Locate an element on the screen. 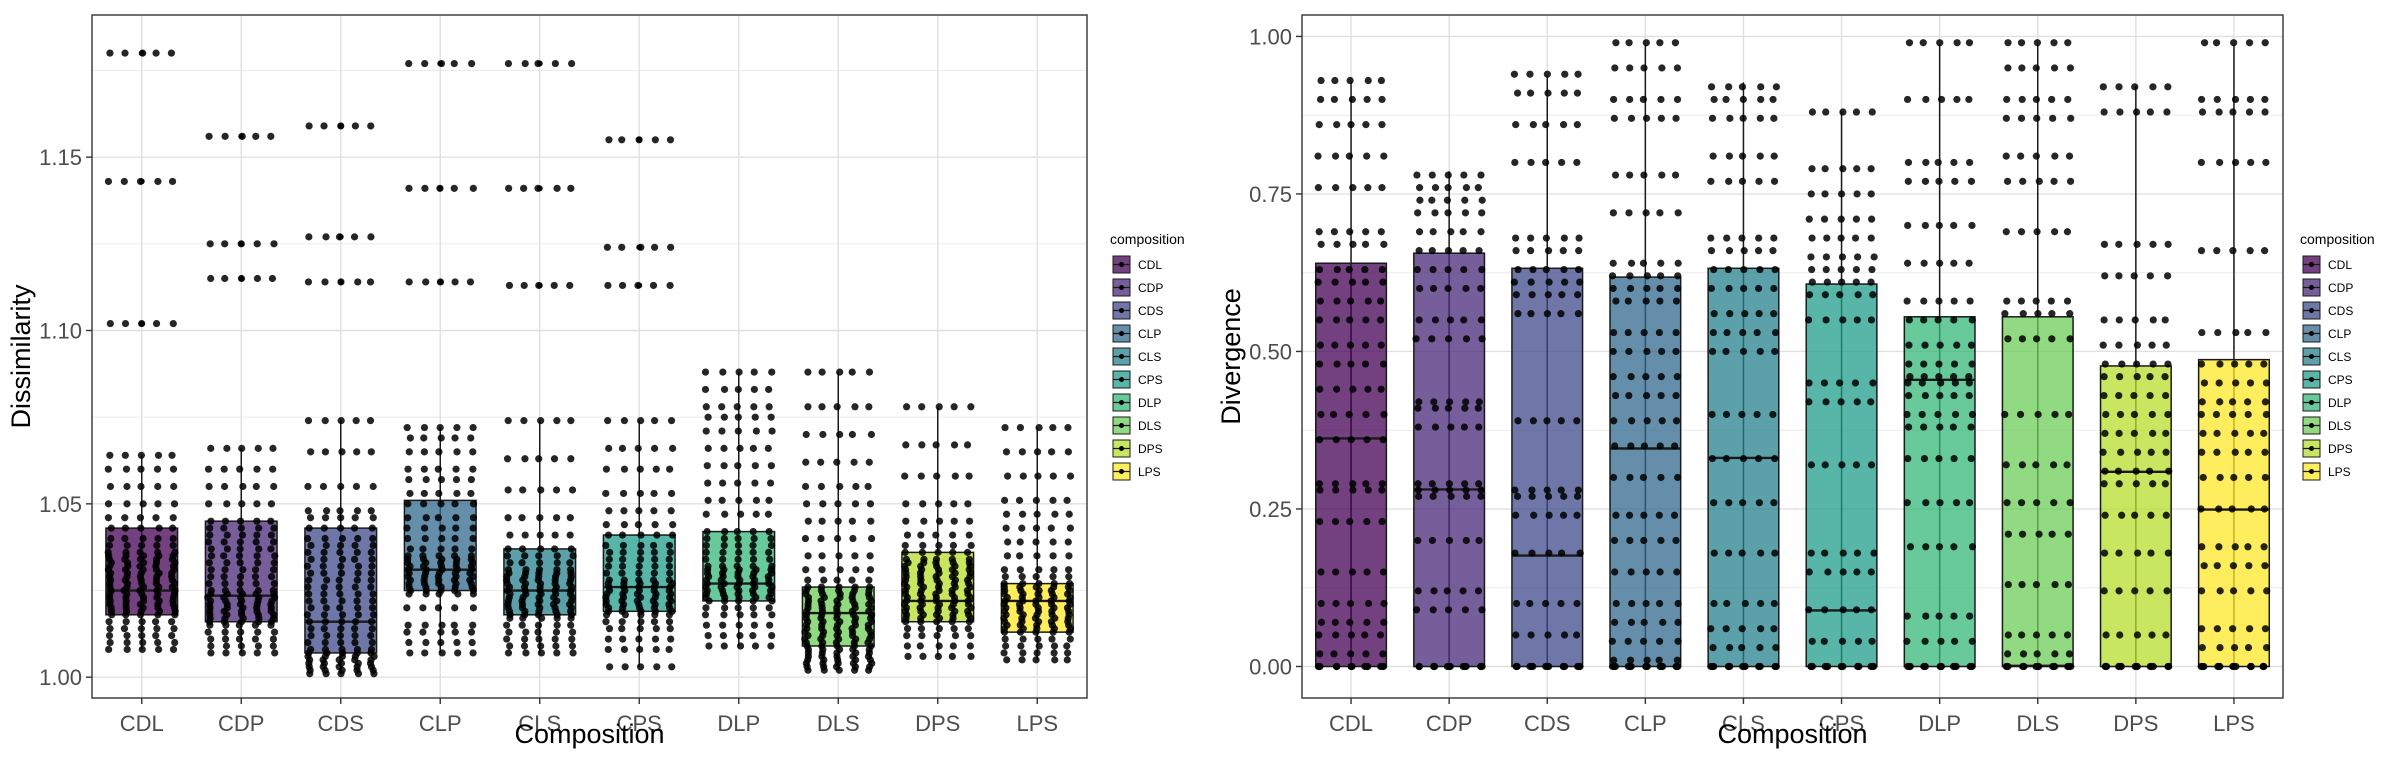 This screenshot has width=2400, height=768. y-tick-label: 0.75 is located at coordinates (1270, 194).